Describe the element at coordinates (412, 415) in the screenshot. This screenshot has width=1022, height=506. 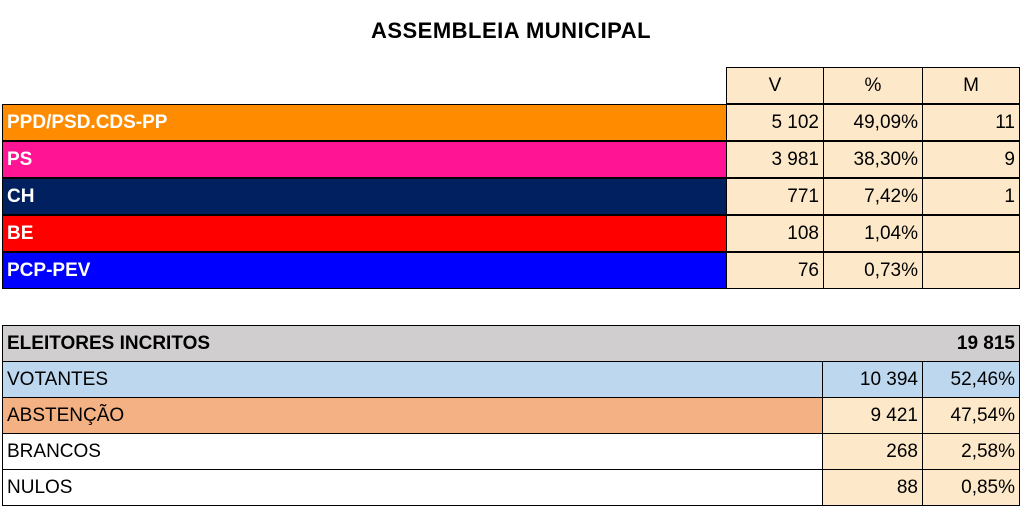
I see `summary-label: ABSTENÇÃO` at that location.